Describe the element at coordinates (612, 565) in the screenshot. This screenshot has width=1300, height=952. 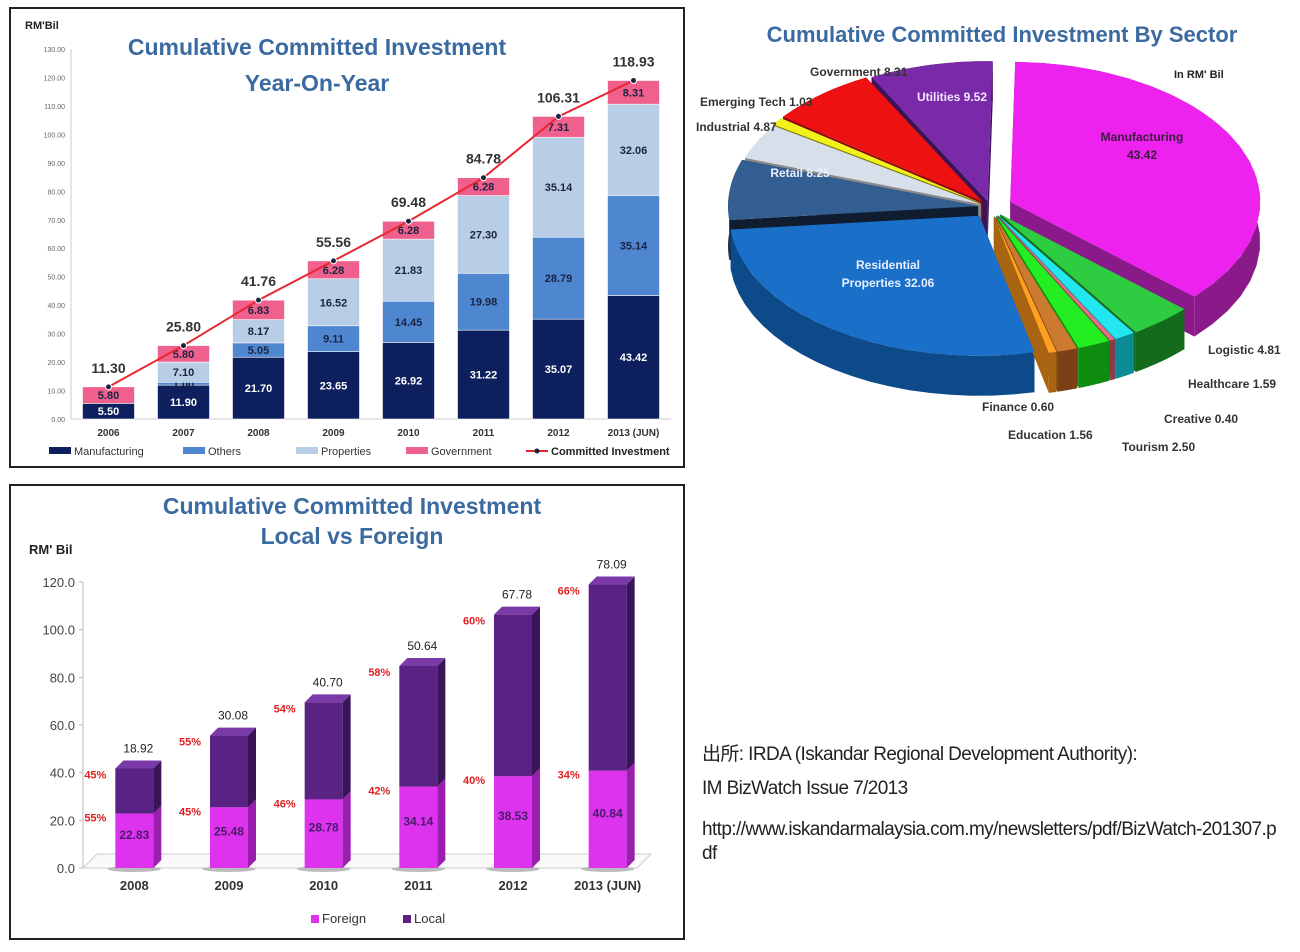
I see `local-value-label: 78.09` at that location.